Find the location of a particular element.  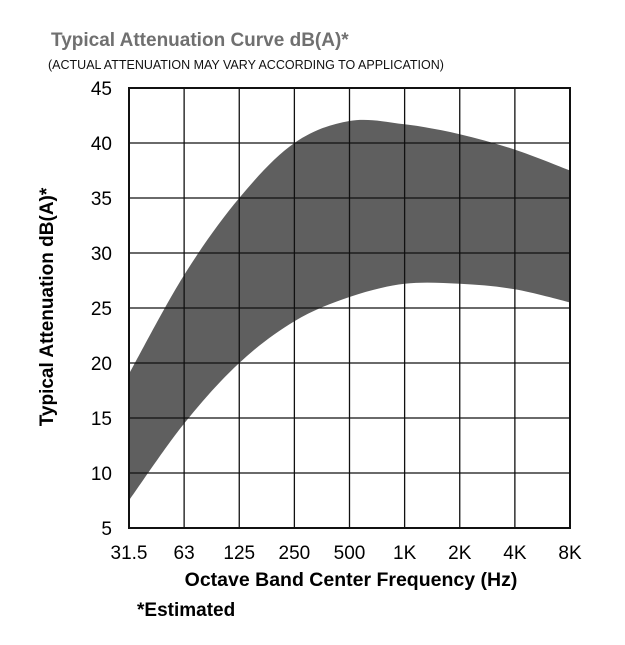

x-tick-label-63: 63 is located at coordinates (184, 553).